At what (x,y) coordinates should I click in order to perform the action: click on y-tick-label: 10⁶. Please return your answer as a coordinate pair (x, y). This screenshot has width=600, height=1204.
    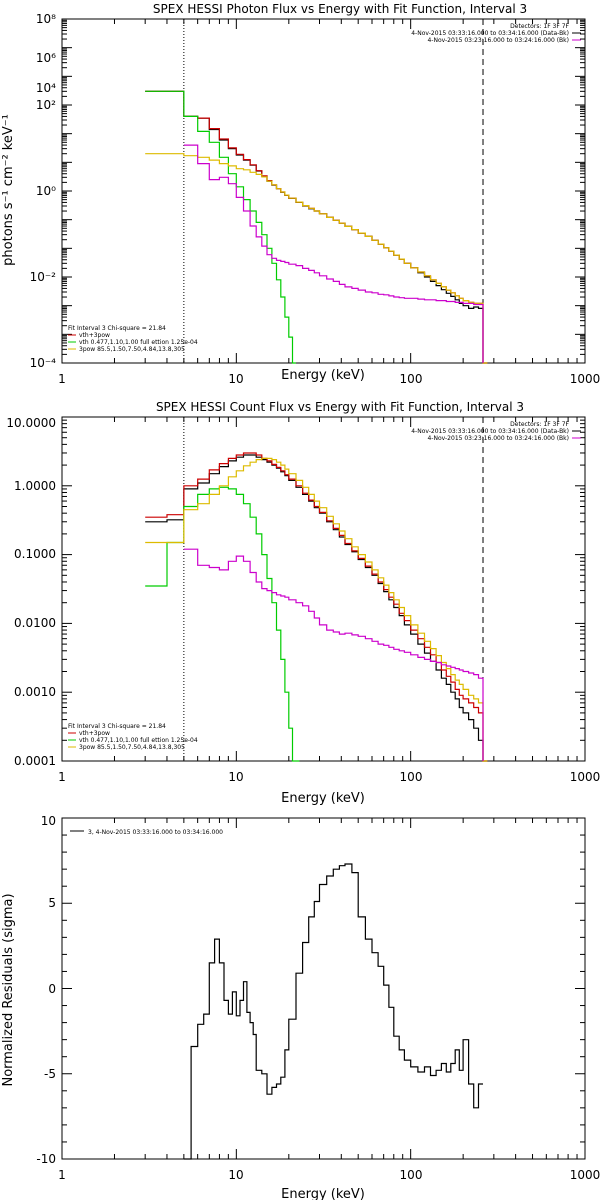
    Looking at the image, I should click on (46, 58).